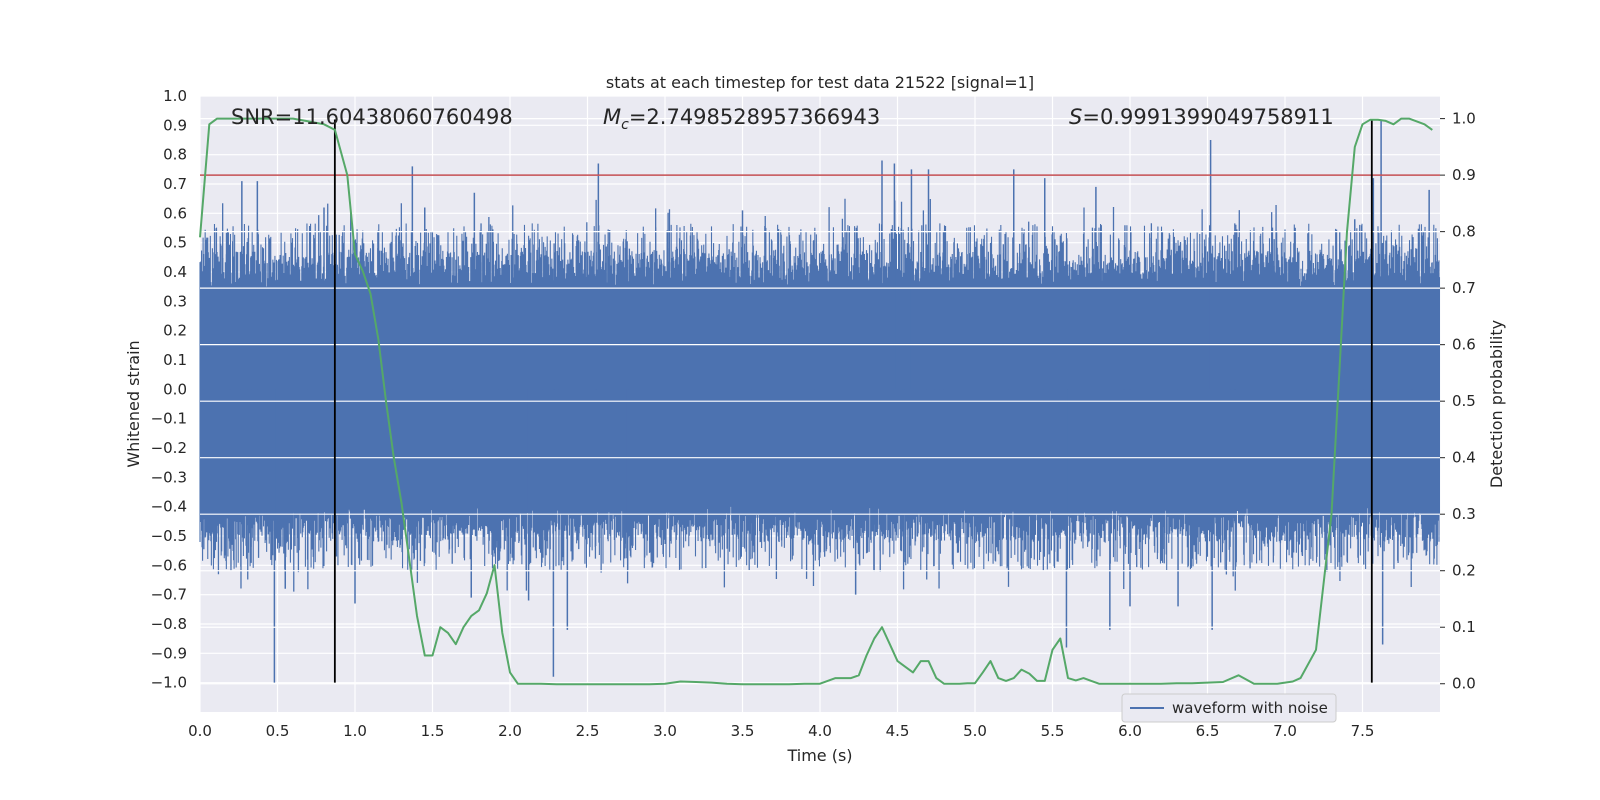 Image resolution: width=1600 pixels, height=800 pixels. Describe the element at coordinates (1208, 731) in the screenshot. I see `x-tick-label: 6.5` at that location.